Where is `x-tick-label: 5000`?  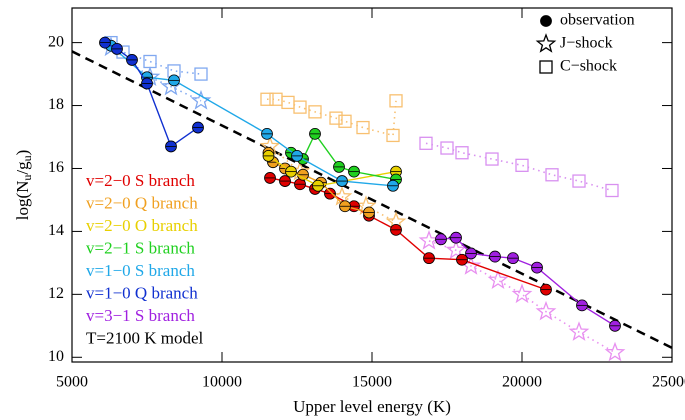 x-tick-label: 5000 is located at coordinates (72, 382).